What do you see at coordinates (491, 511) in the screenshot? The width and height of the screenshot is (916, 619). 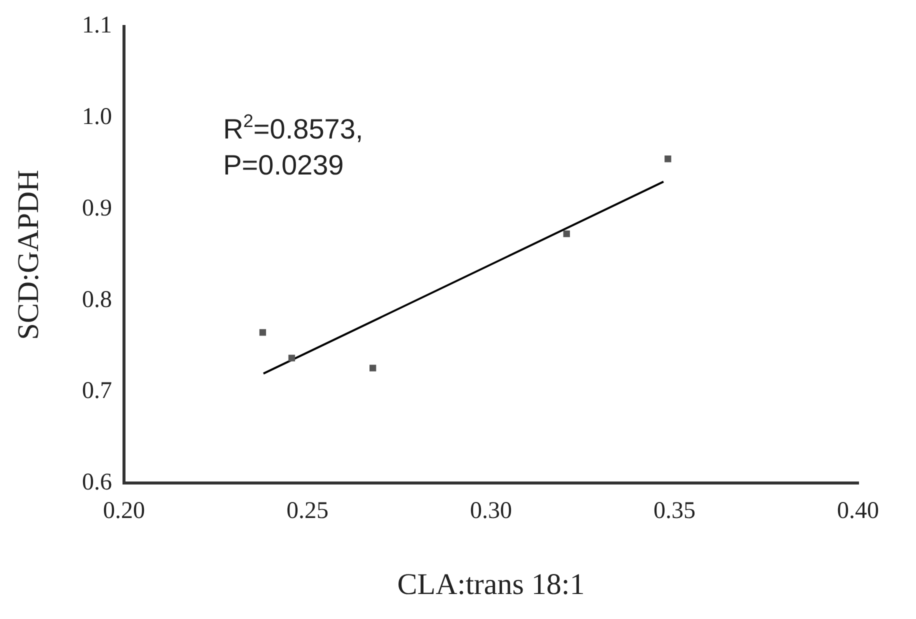 I see `x-tick-label: 0.30` at bounding box center [491, 511].